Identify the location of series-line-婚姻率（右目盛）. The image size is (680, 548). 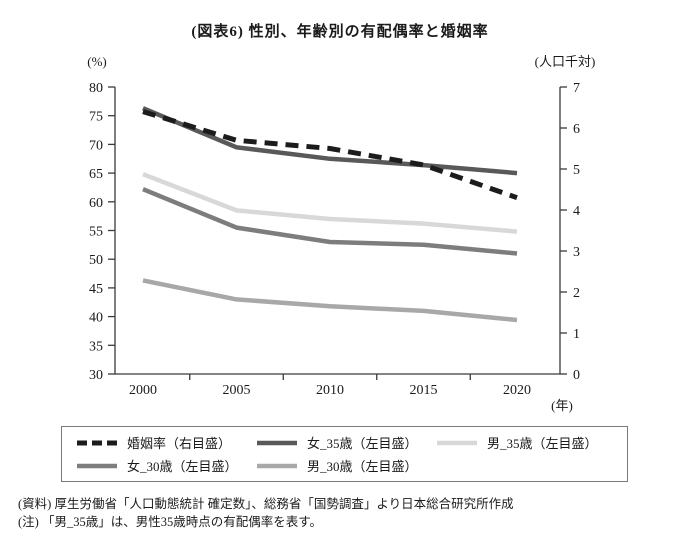
(330, 155).